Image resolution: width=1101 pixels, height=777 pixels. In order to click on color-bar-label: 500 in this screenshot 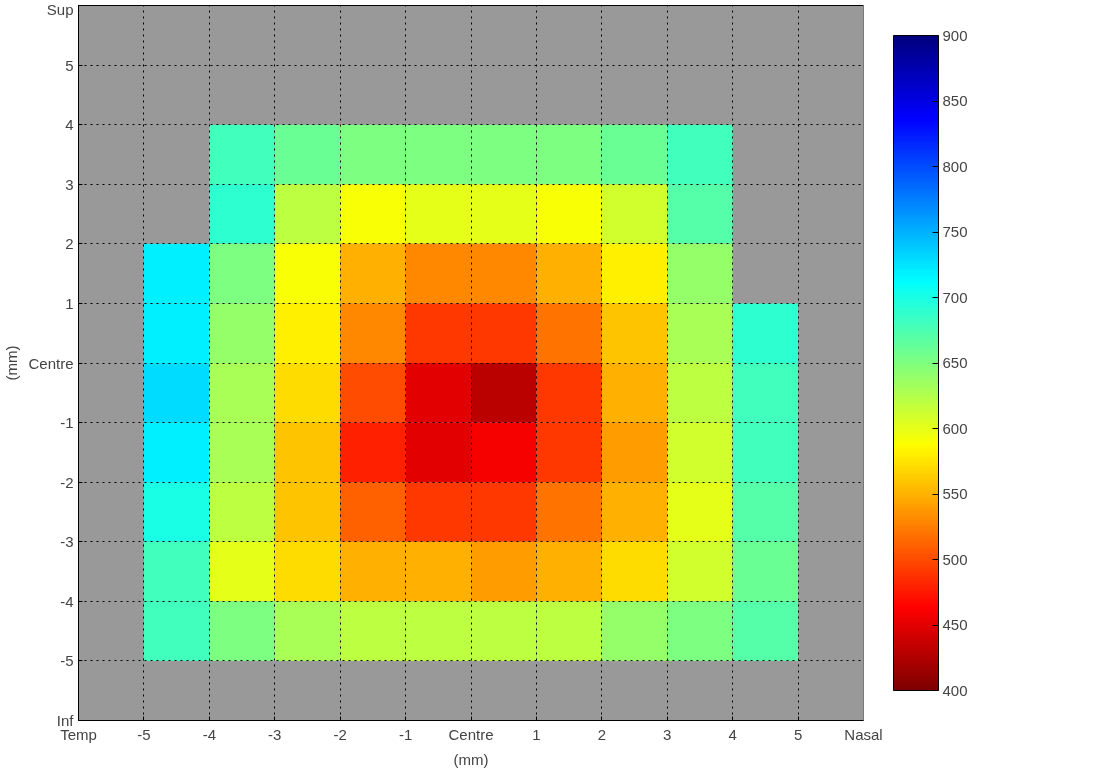, I will do `click(955, 559)`.